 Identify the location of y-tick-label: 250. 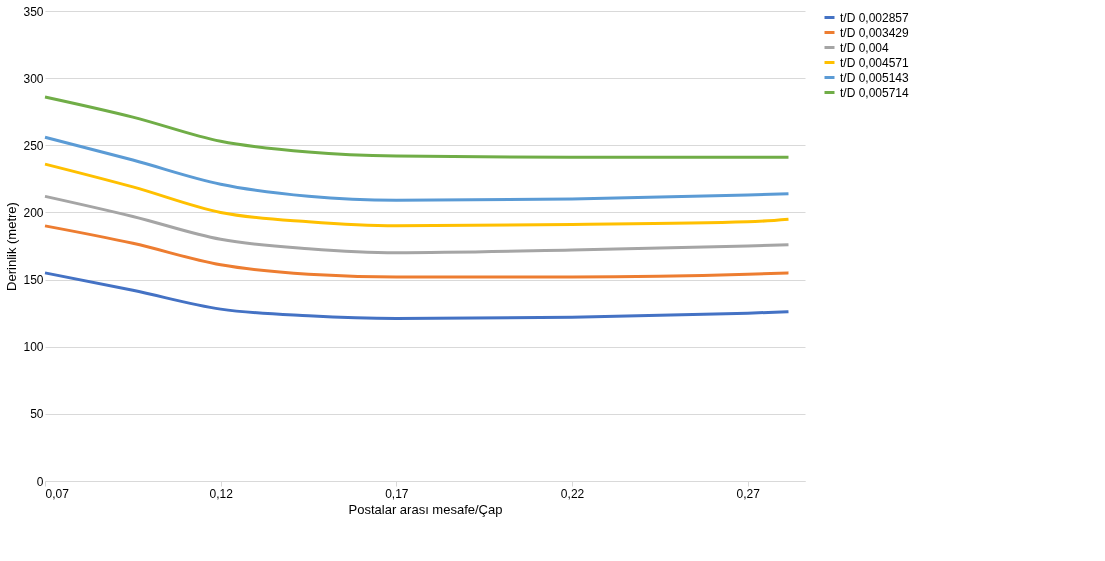
(33, 145).